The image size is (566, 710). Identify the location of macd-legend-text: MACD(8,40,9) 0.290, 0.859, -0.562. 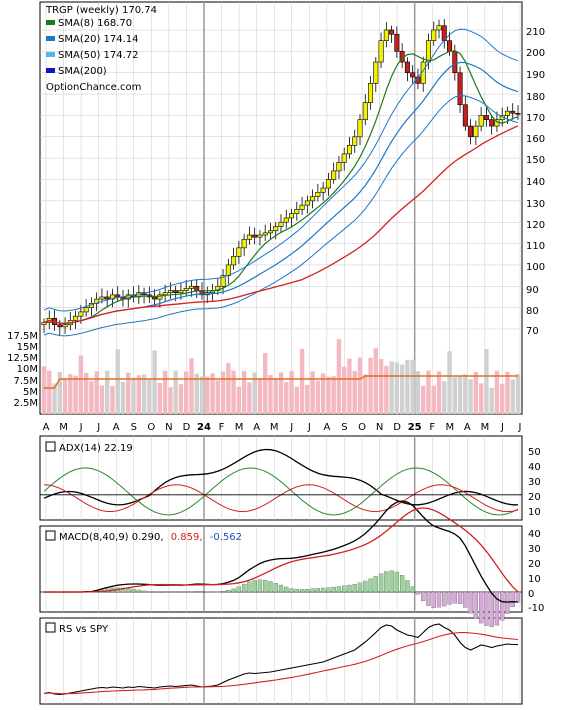
(150, 537).